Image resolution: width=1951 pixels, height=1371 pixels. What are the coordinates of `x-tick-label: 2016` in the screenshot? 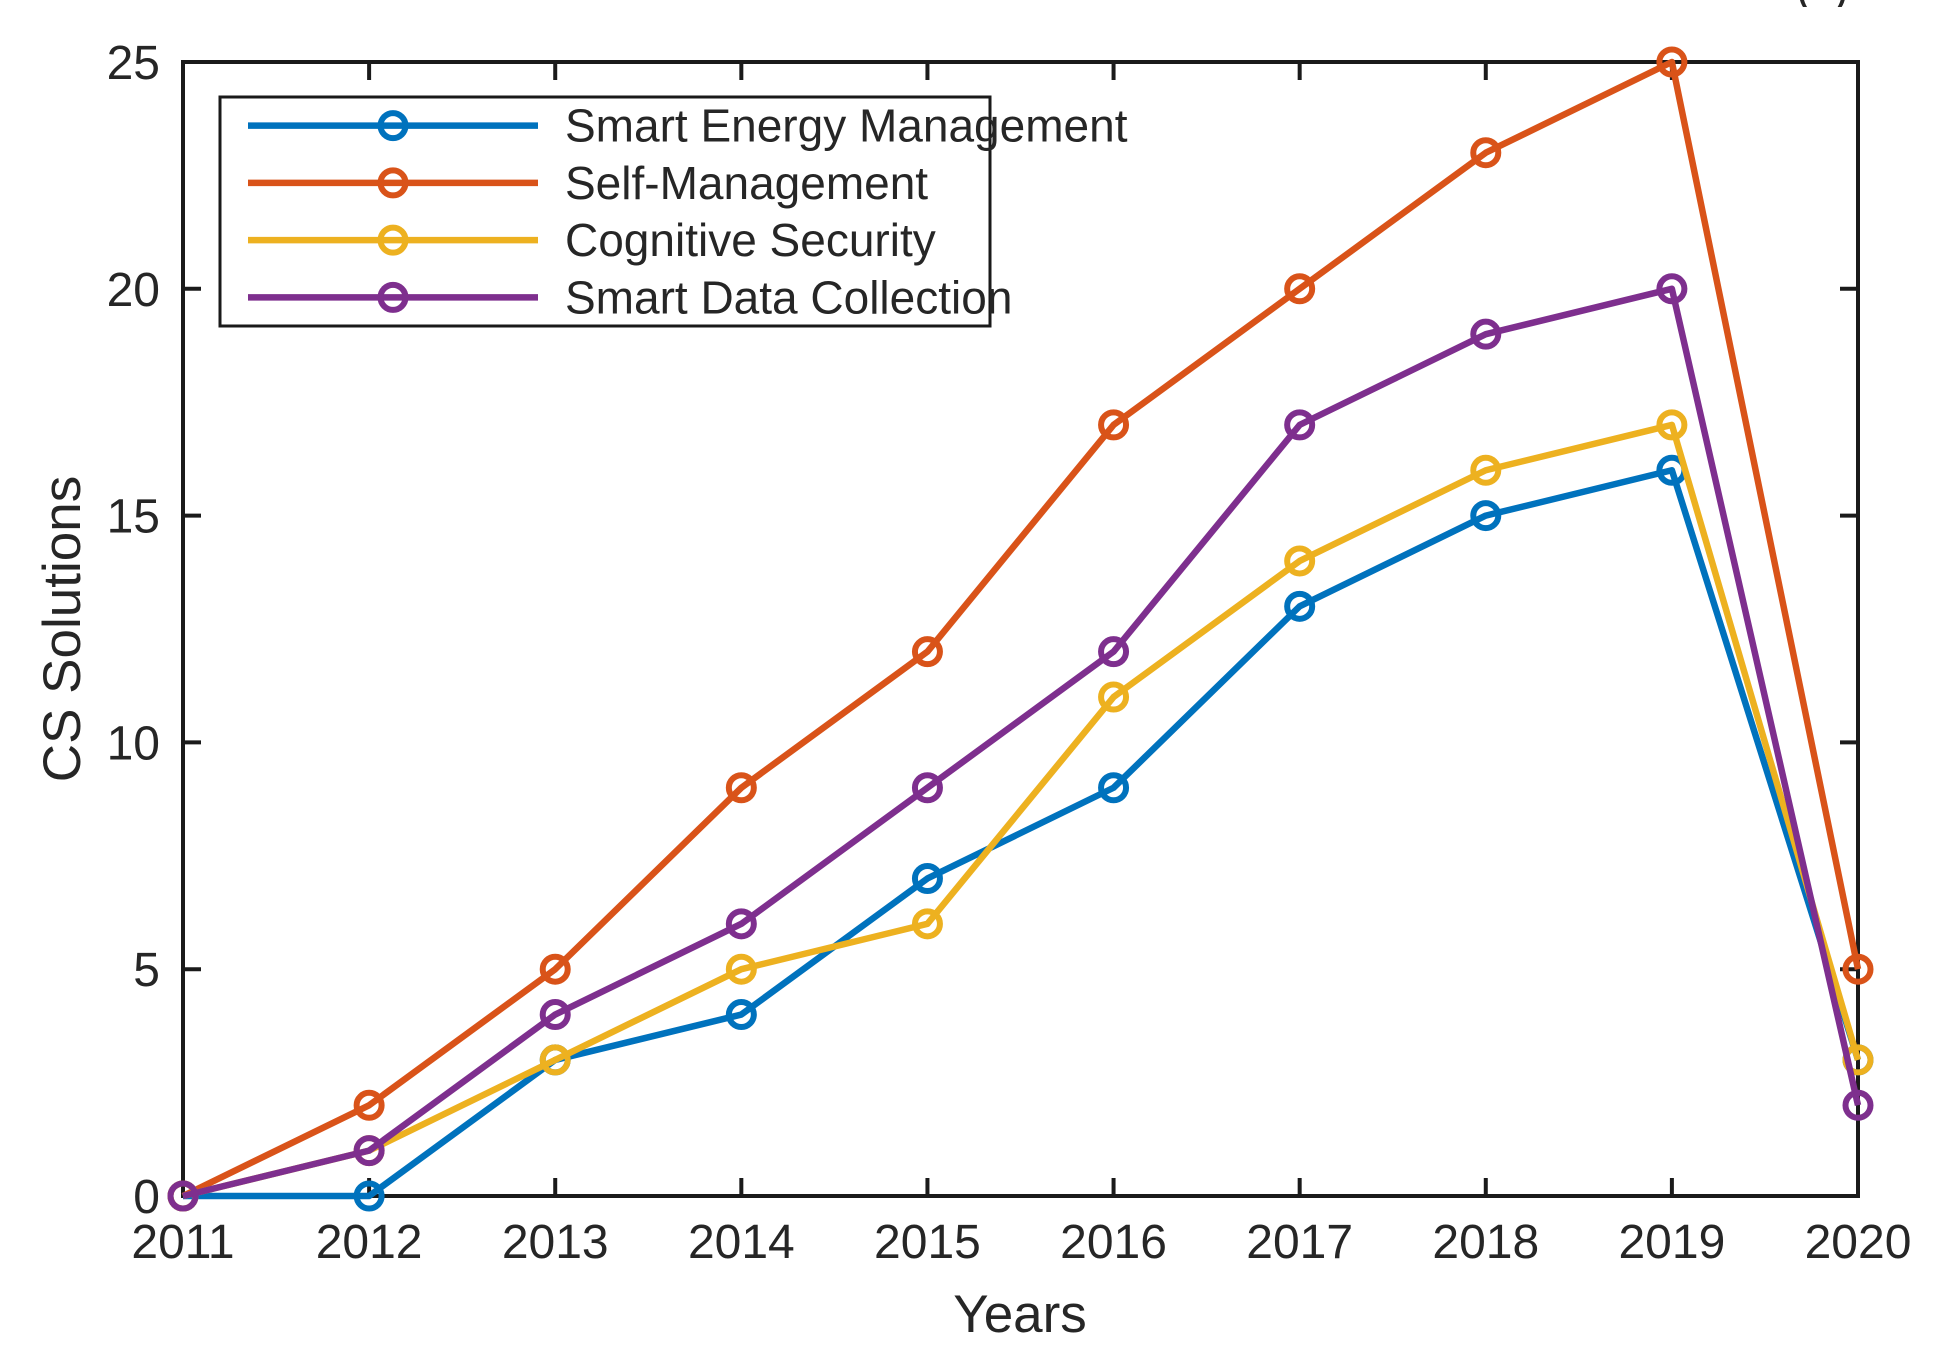 It's located at (1113, 1242).